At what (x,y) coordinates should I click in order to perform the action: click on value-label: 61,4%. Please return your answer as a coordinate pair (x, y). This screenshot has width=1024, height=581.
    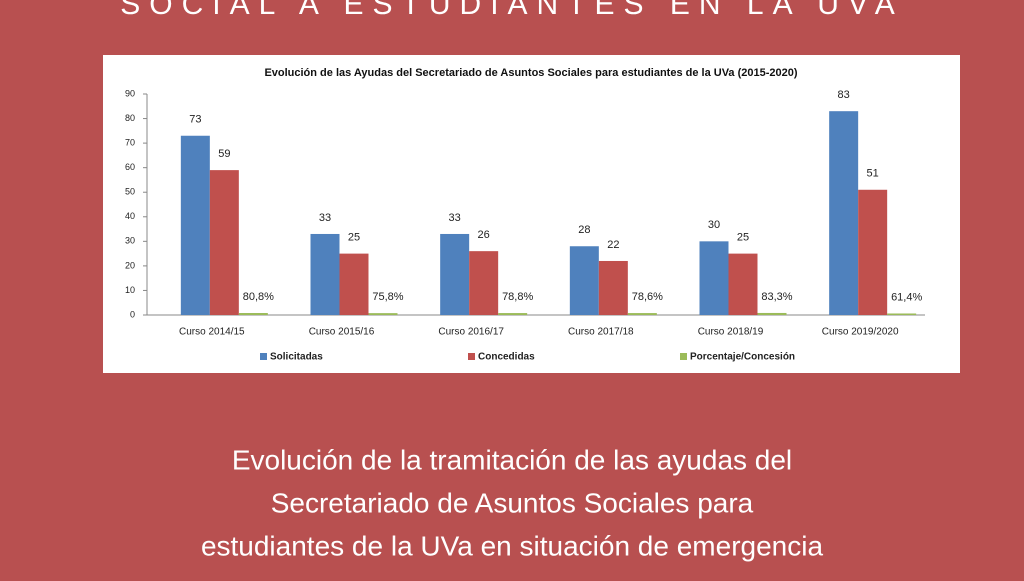
    Looking at the image, I should click on (906, 297).